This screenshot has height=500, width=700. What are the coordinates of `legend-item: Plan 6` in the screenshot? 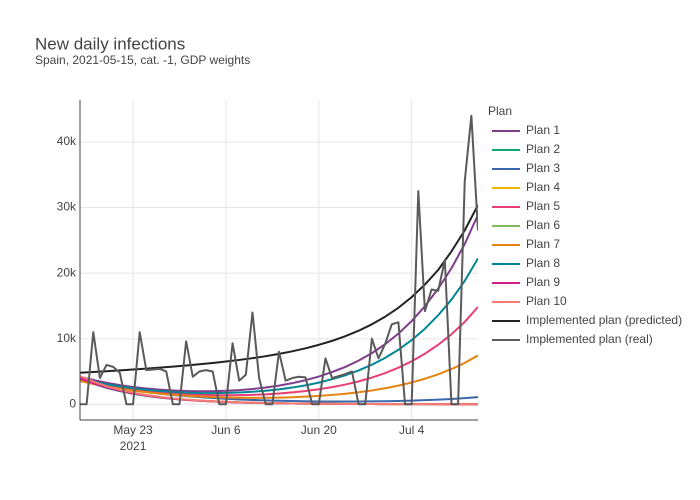 It's located at (526, 225).